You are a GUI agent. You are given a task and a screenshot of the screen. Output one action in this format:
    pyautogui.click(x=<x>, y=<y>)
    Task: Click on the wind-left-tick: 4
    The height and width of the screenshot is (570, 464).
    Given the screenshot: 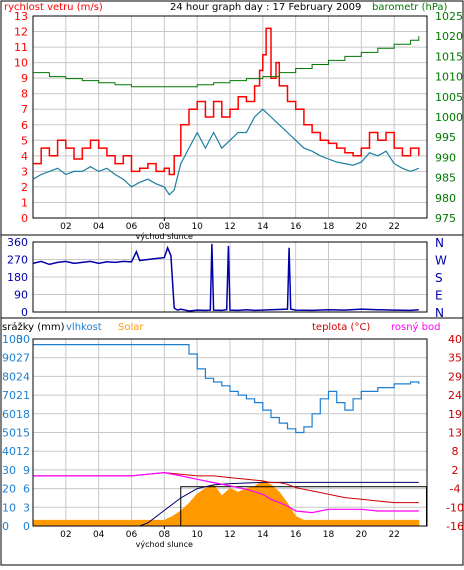 What is the action you would take?
    pyautogui.click(x=24, y=156)
    